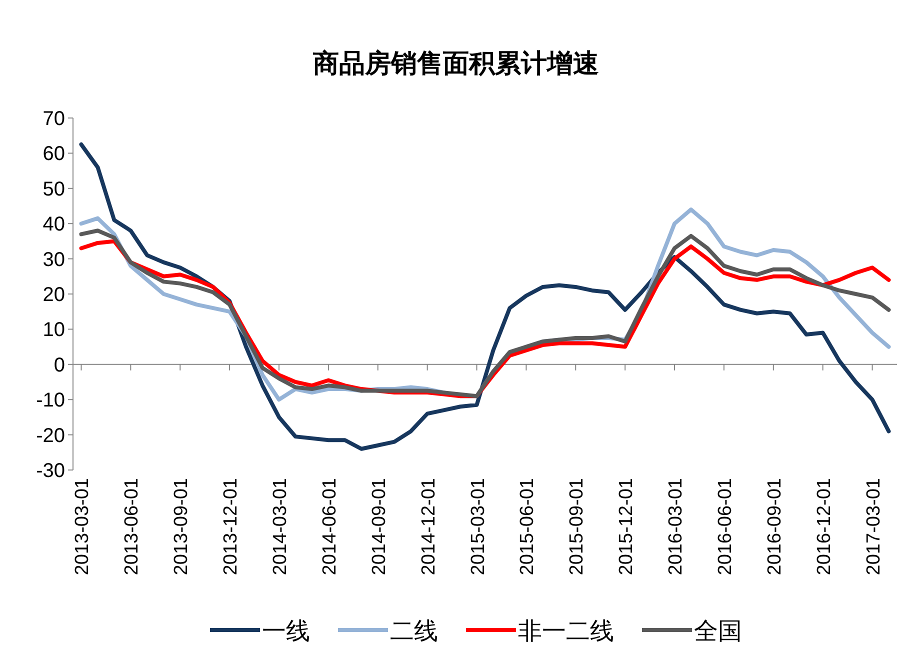 The width and height of the screenshot is (912, 662). I want to click on x-tick-label: 2015-06-01, so click(527, 527).